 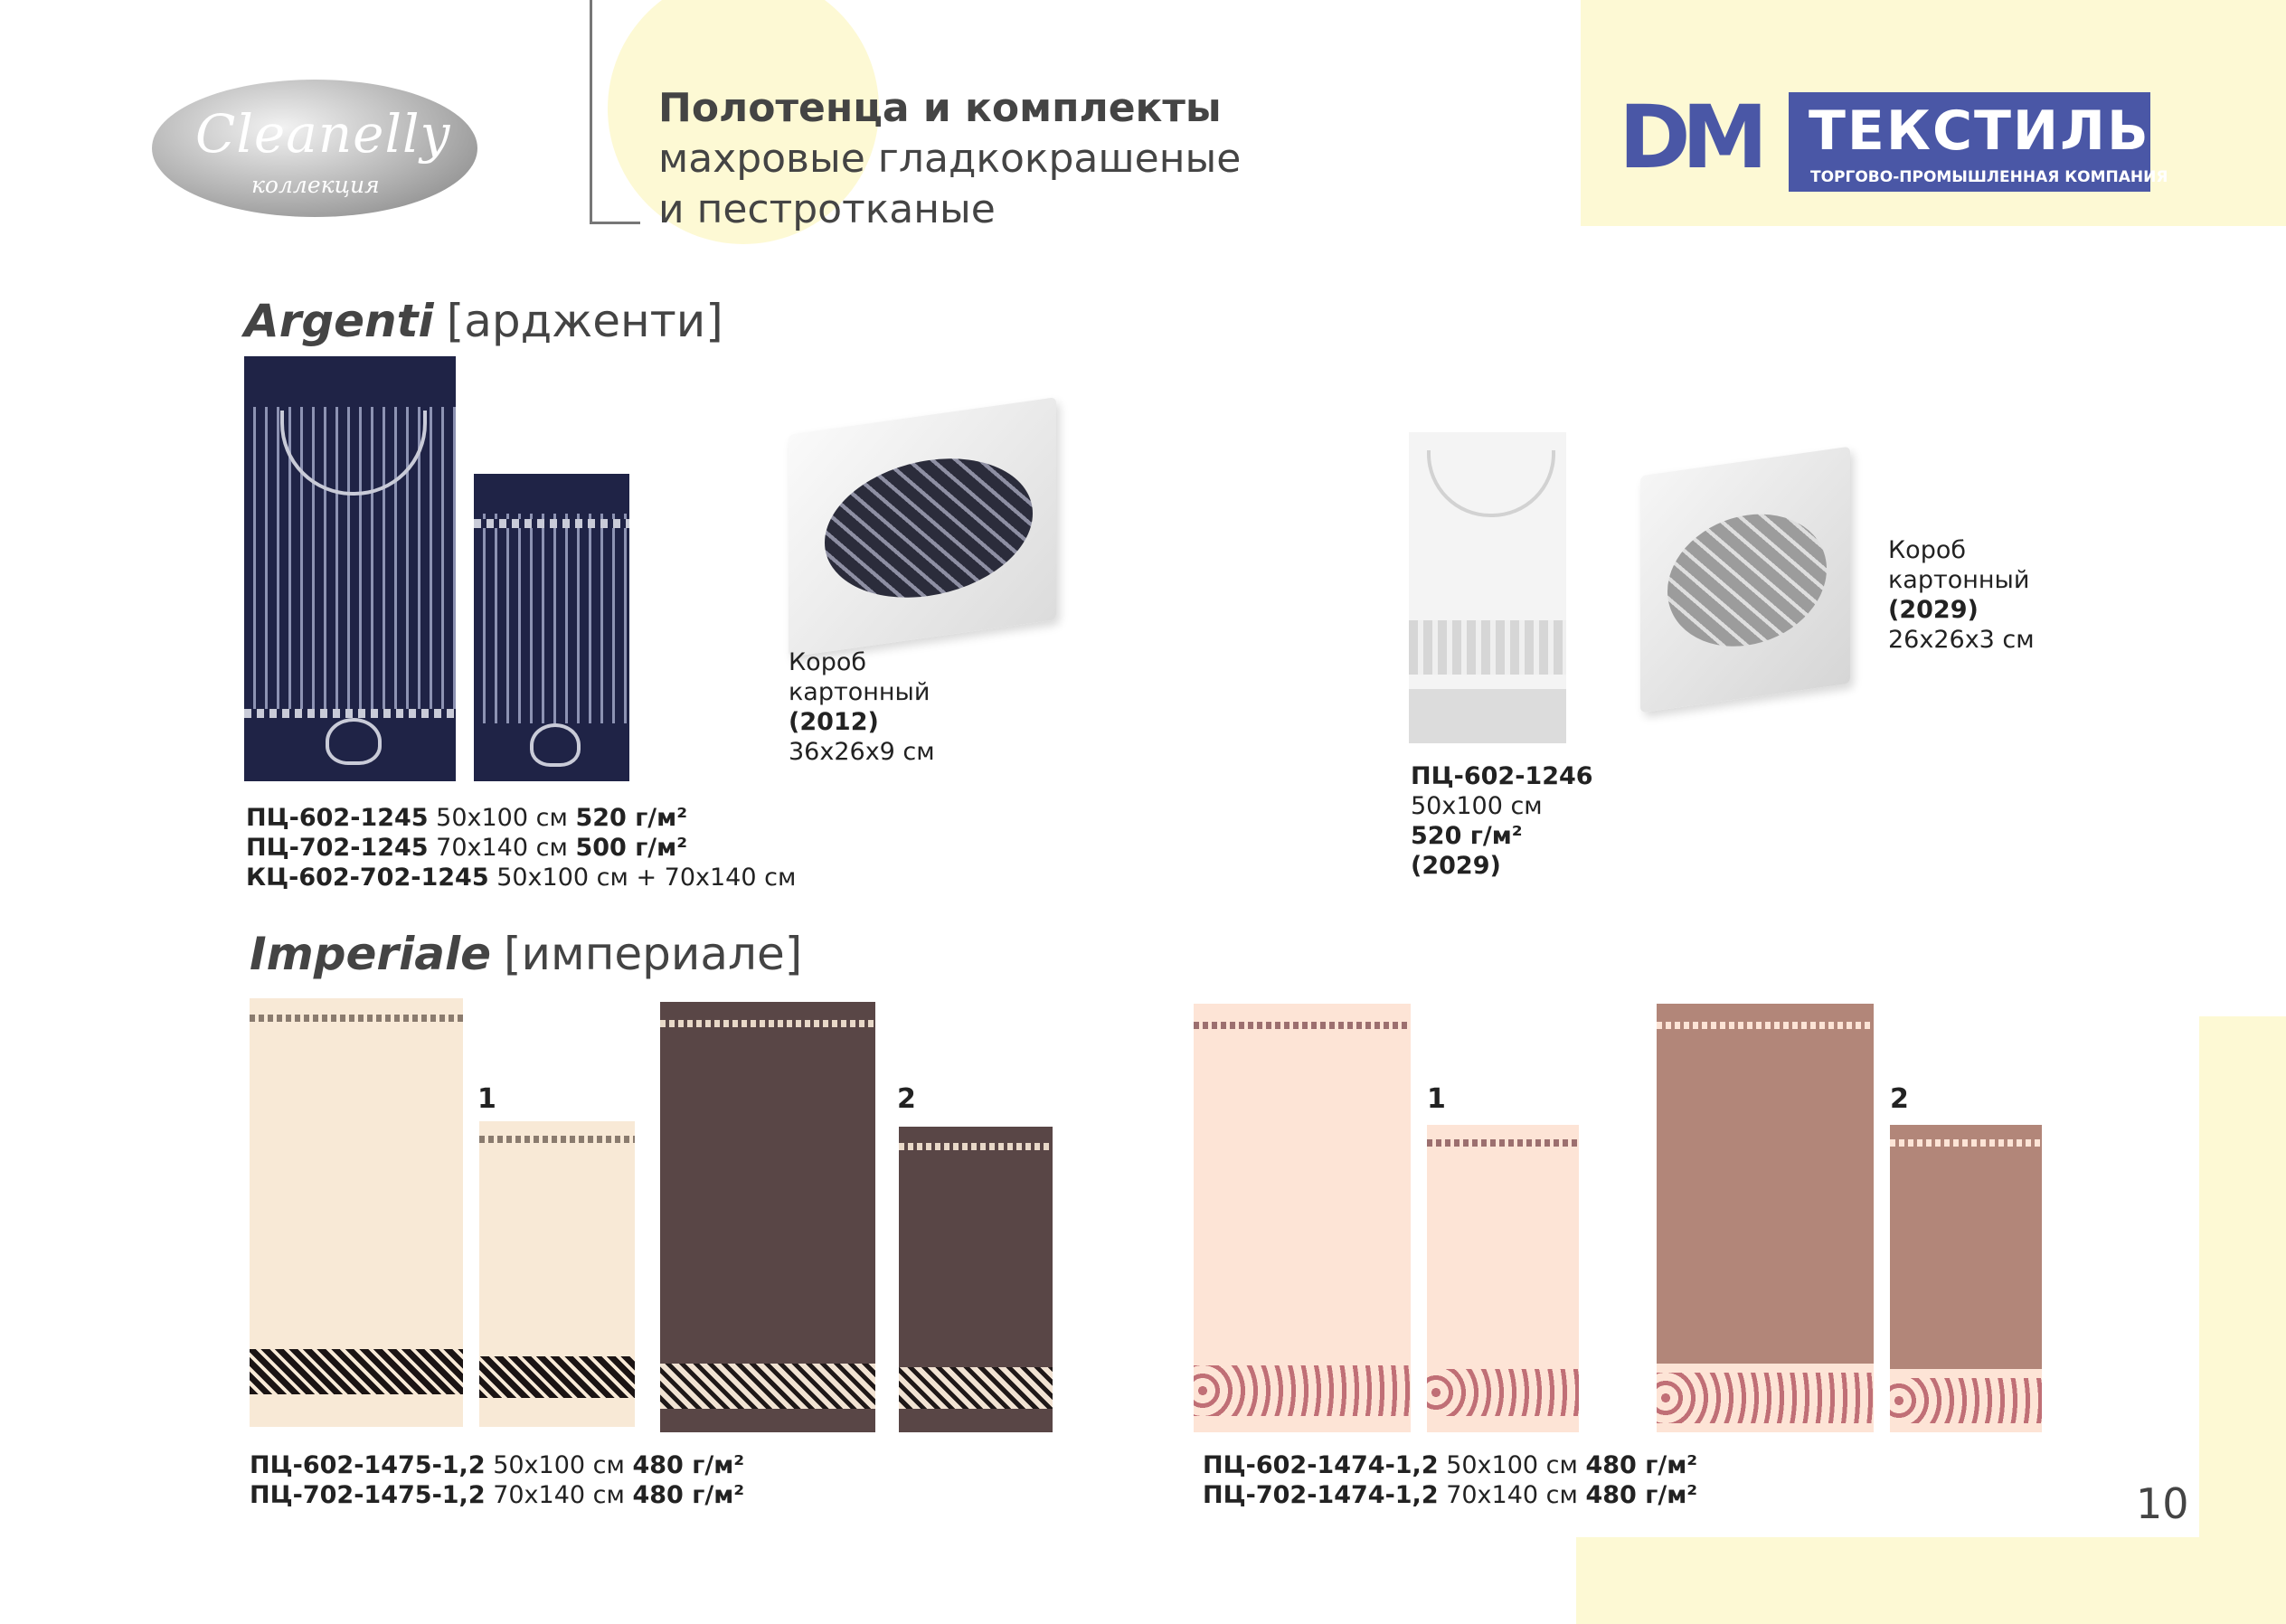 What do you see at coordinates (1933, 610) in the screenshot?
I see `box-caption-code: (2029)` at bounding box center [1933, 610].